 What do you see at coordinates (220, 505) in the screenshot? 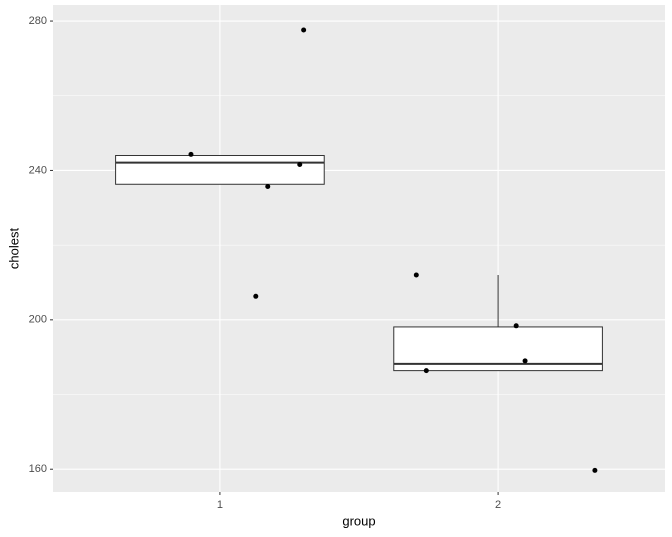
I see `x-tick-label: 1` at bounding box center [220, 505].